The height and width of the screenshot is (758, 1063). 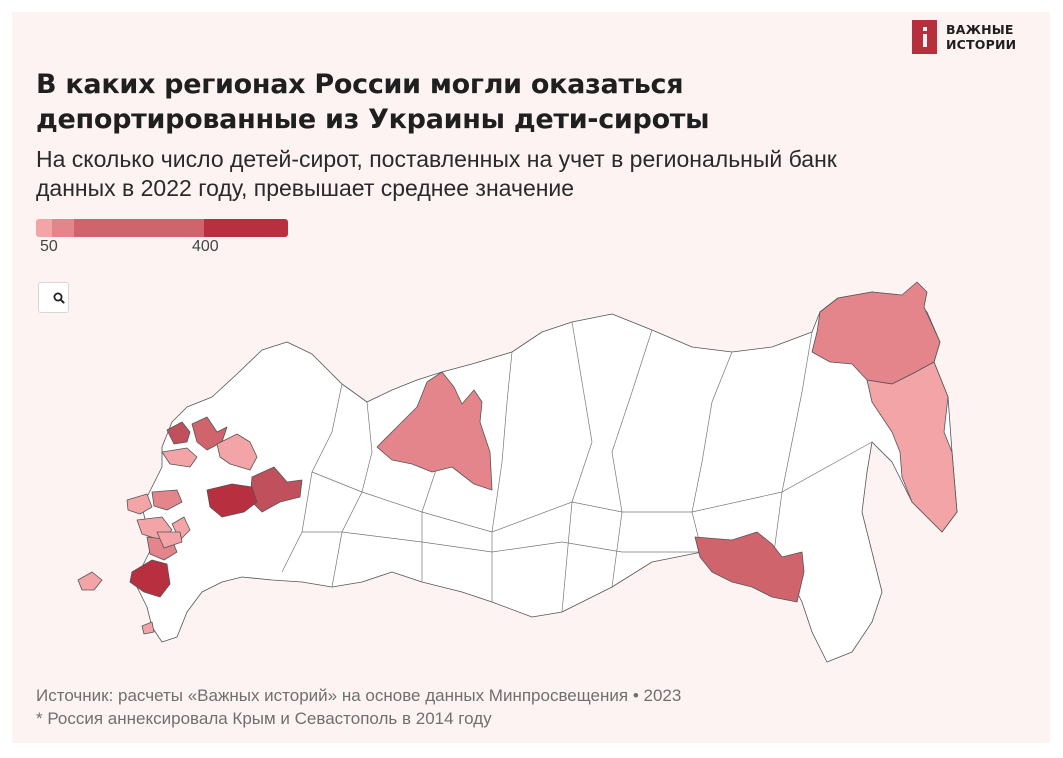 I want to click on brand-logo: ВАЖНЫЕ ИСТОРИИ, so click(x=964, y=37).